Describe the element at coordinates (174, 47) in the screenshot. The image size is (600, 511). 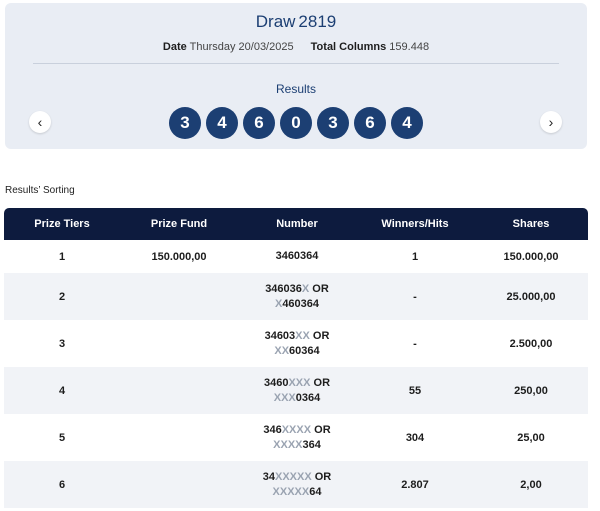
I see `date-label: Date` at that location.